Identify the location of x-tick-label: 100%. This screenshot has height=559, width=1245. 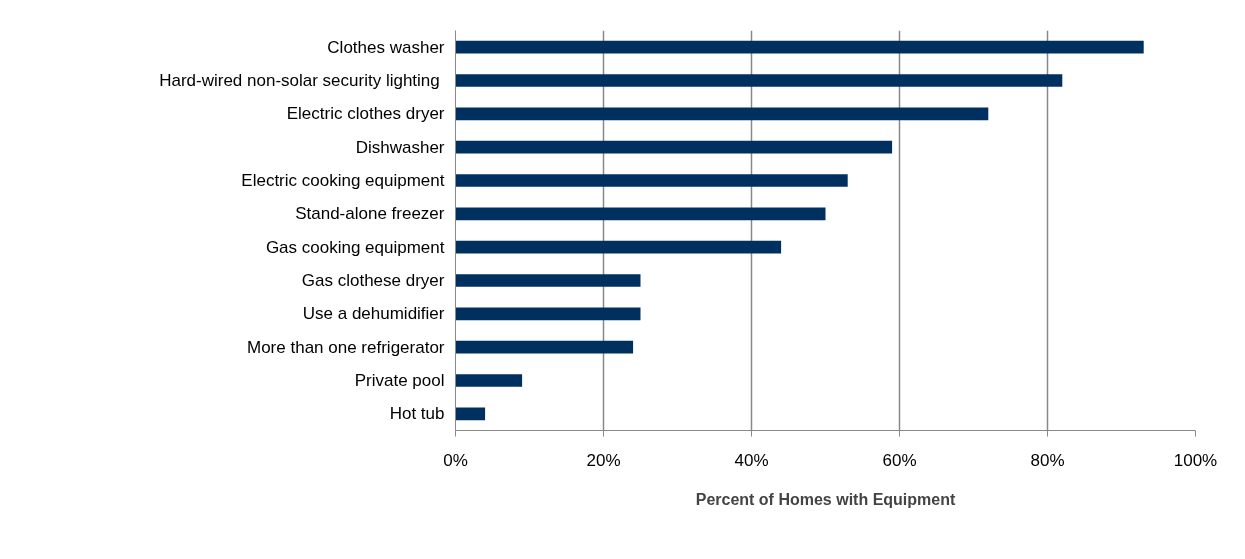
(1195, 460).